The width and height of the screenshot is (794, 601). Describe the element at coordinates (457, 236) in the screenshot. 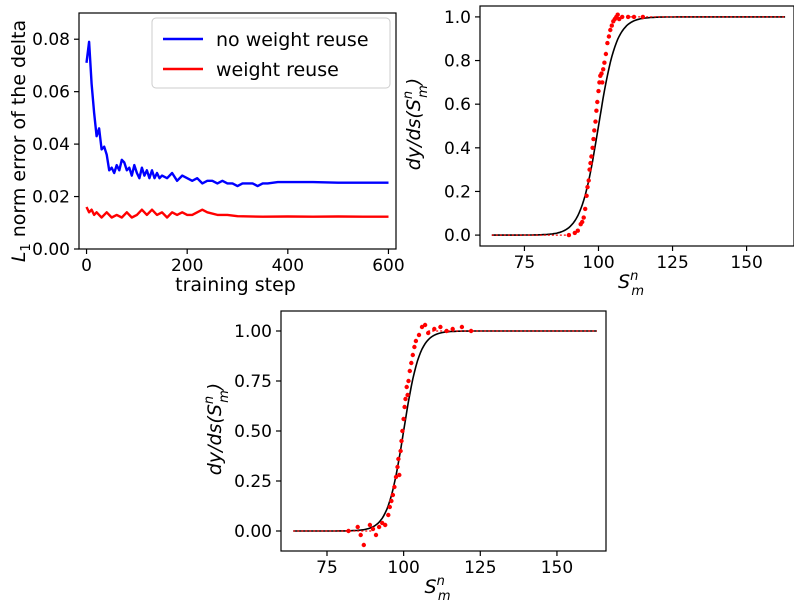

I see `y-tick-label: 0.0` at that location.